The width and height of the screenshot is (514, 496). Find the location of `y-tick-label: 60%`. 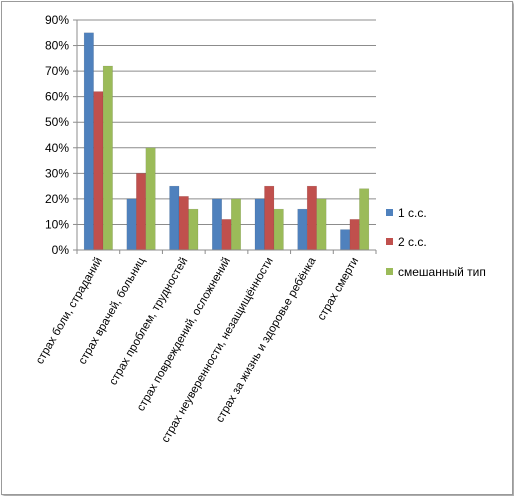

y-tick-label: 60% is located at coordinates (57, 97).